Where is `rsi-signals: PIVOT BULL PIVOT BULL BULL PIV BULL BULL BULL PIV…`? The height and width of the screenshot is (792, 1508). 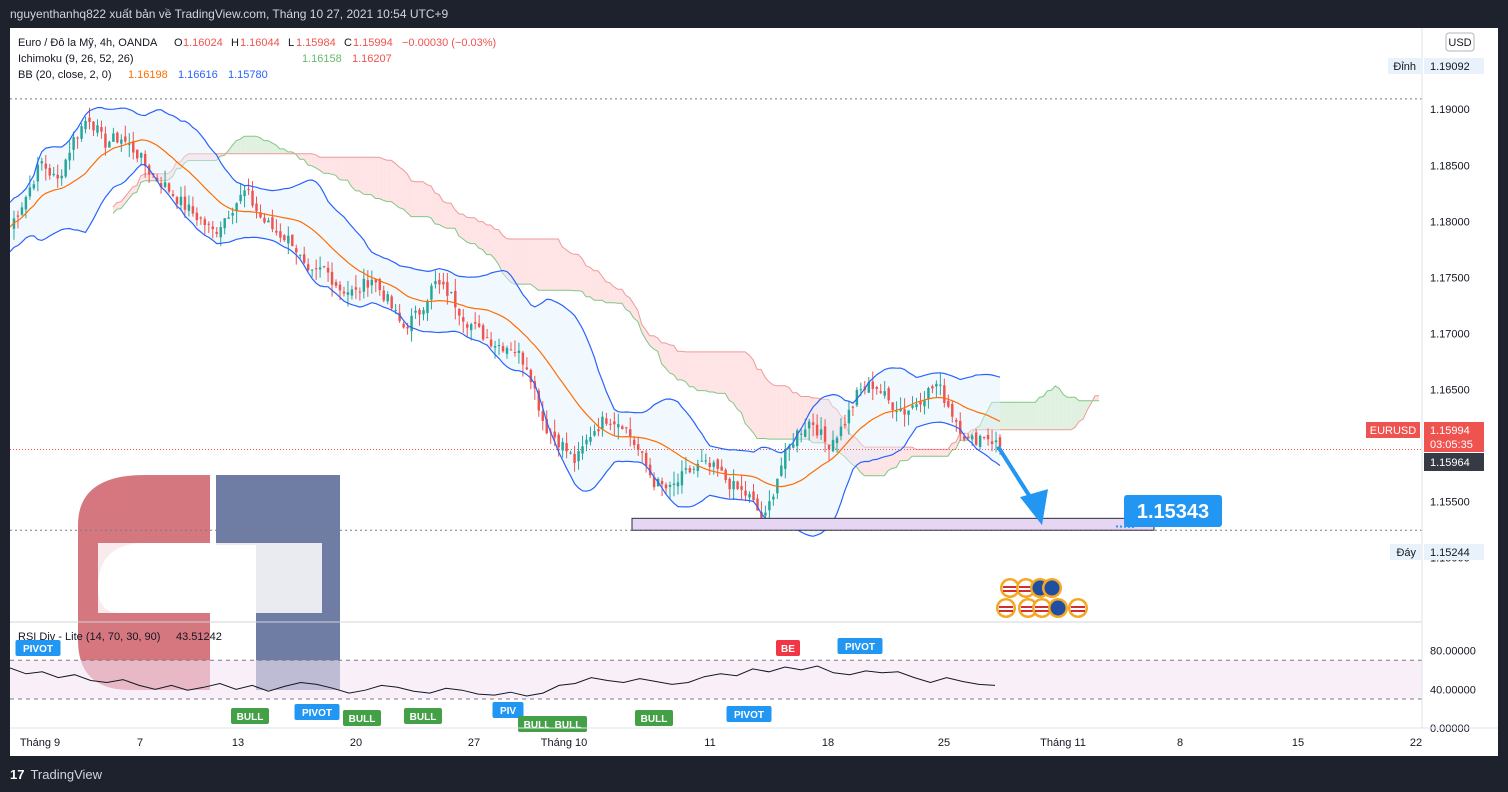 rsi-signals: PIVOT BULL PIVOT BULL BULL PIV BULL BULL BULL PIV… is located at coordinates (449, 685).